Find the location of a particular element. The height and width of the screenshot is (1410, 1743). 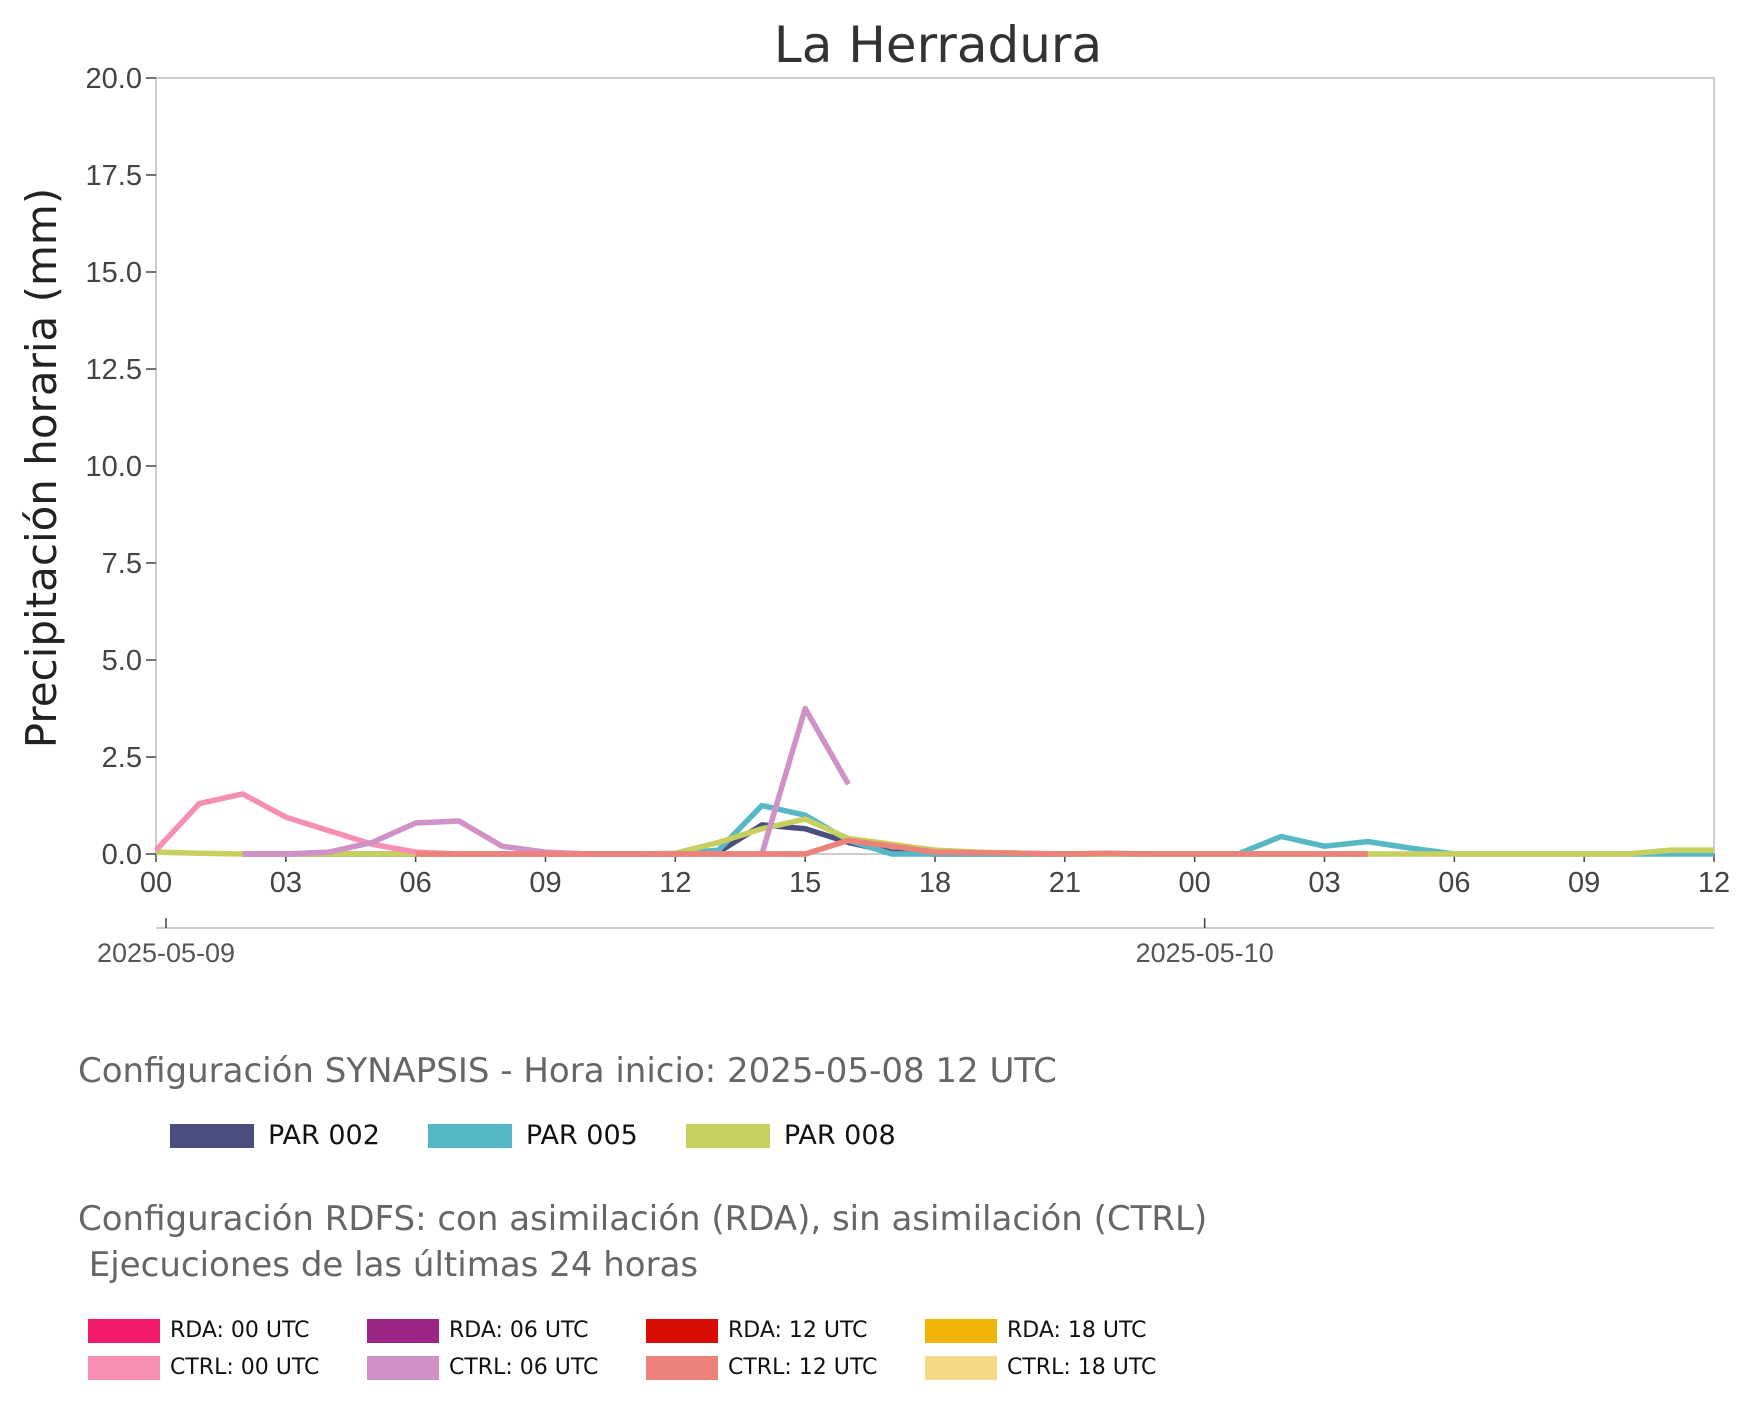

synapsis-legend-item: PAR 008 is located at coordinates (790, 1135).